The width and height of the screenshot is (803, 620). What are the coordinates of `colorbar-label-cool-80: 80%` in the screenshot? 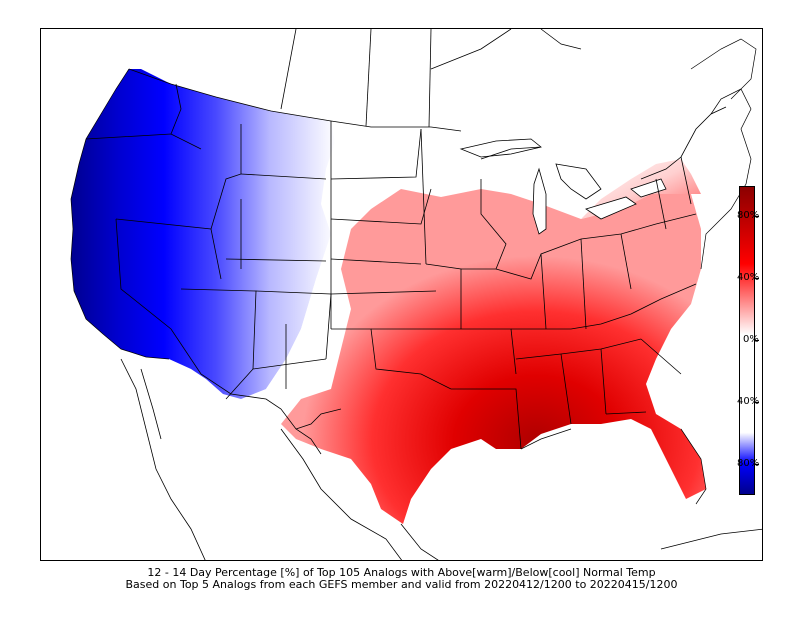 It's located at (748, 463).